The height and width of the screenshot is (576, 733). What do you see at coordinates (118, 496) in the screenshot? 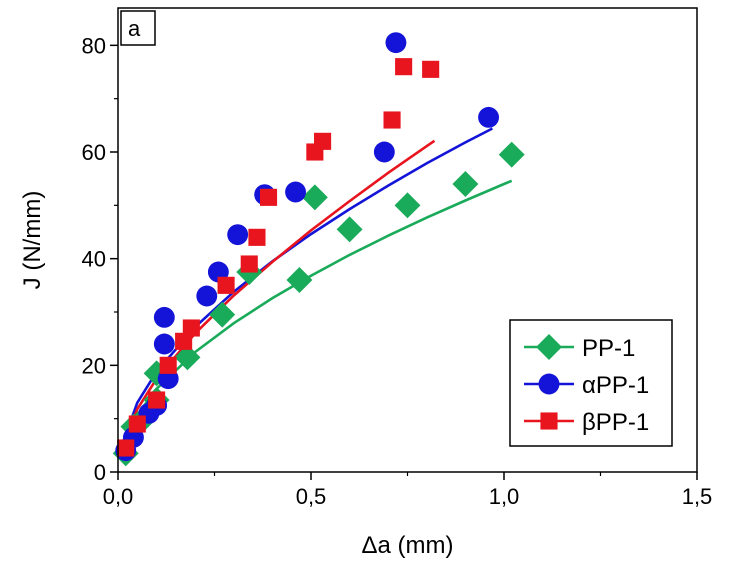
I see `x-tick-label: 0,0` at bounding box center [118, 496].